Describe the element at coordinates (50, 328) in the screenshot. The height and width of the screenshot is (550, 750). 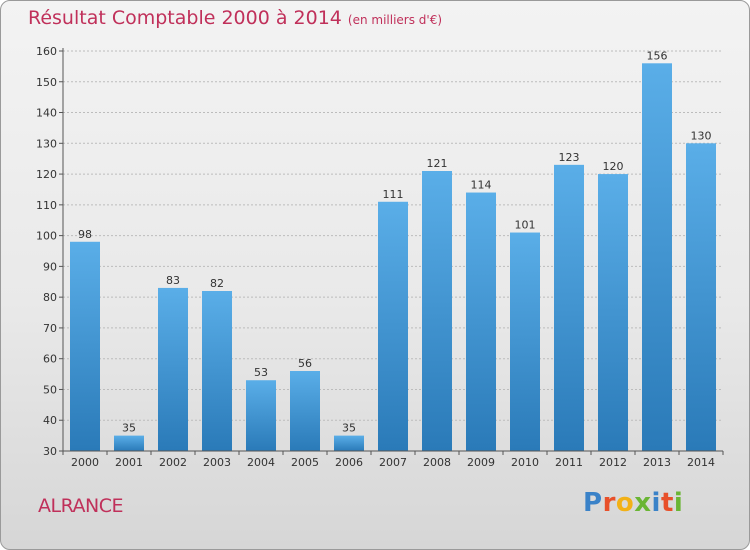
I see `y-tick-label: 70` at that location.